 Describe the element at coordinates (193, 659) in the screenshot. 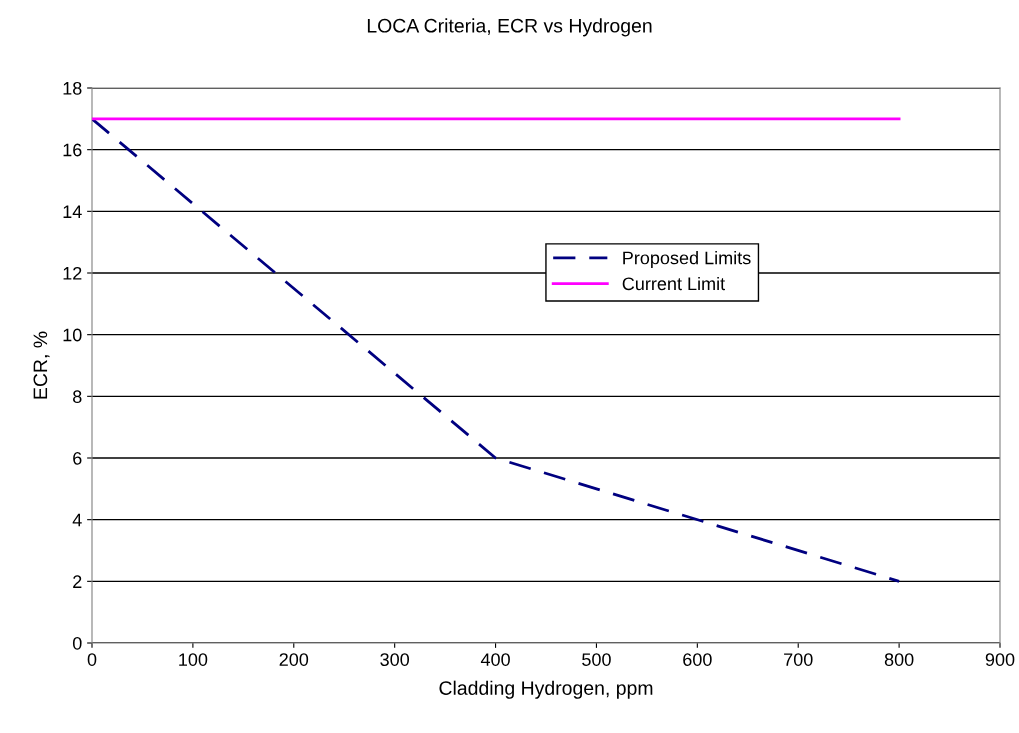

I see `x-tick-label: 100` at that location.